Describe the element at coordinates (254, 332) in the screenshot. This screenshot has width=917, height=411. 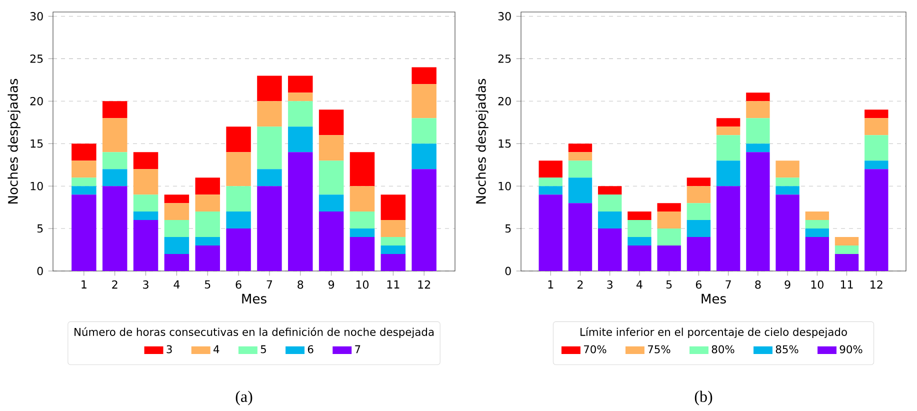
I see `legend-title: Número de horas consecutivas en la definición de noche despejada` at that location.